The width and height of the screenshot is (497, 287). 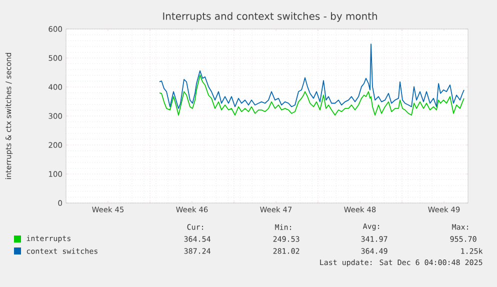 What do you see at coordinates (311, 95) in the screenshot?
I see `line-series` at bounding box center [311, 95].